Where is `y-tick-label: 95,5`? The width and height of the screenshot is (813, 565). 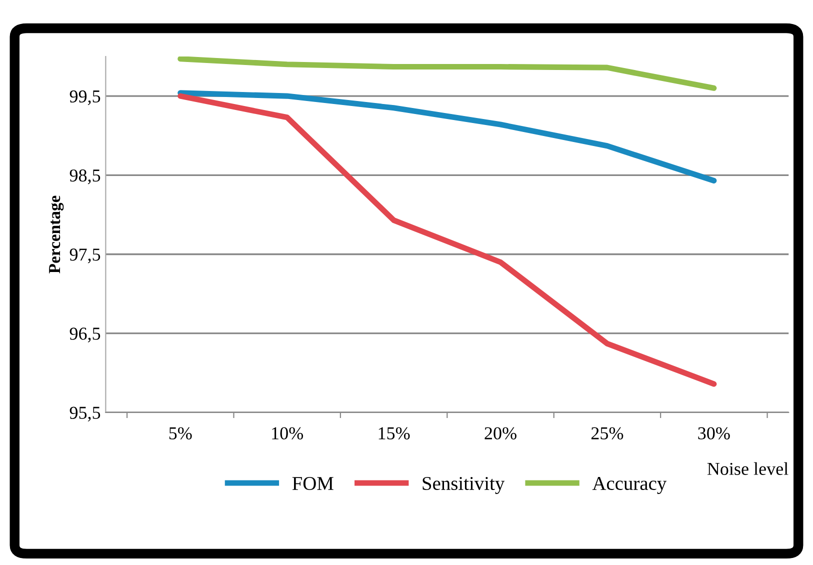 y-tick-label: 95,5 is located at coordinates (85, 414).